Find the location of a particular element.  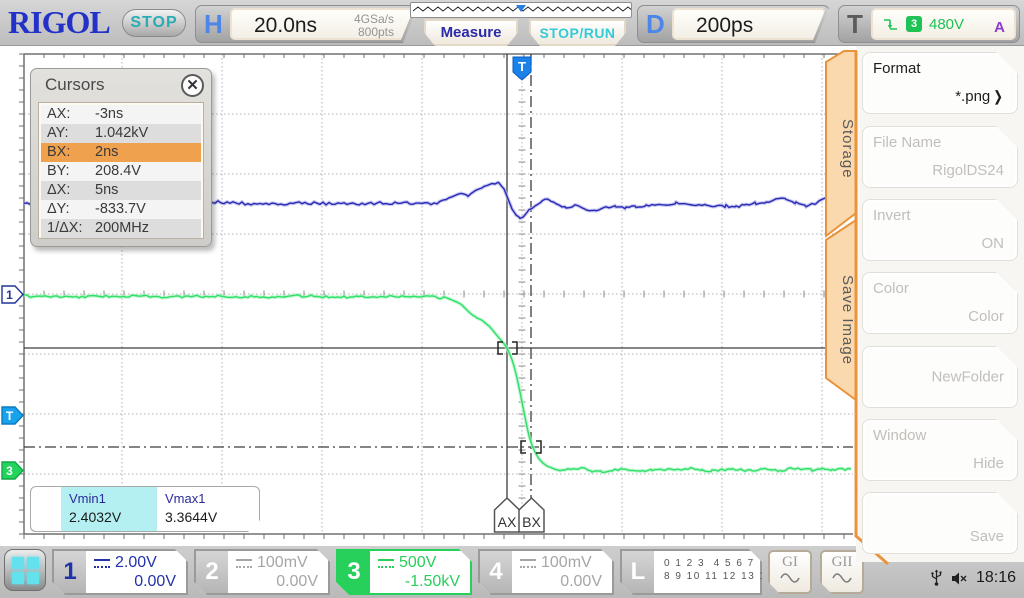

waveform-position-bar is located at coordinates (521, 10).